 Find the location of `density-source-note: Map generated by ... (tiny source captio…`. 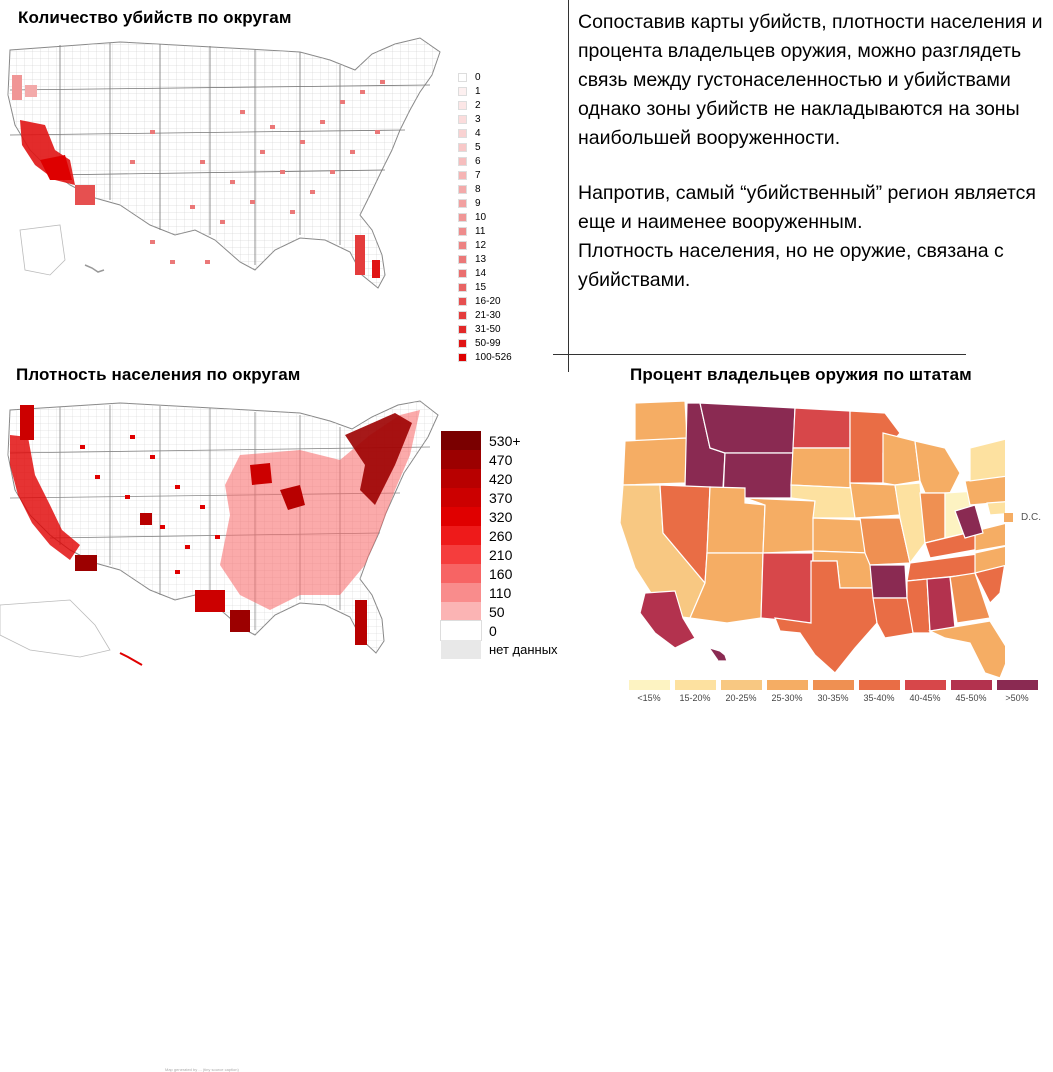

density-source-note: Map generated by ... (tiny source captio… is located at coordinates (202, 1069).